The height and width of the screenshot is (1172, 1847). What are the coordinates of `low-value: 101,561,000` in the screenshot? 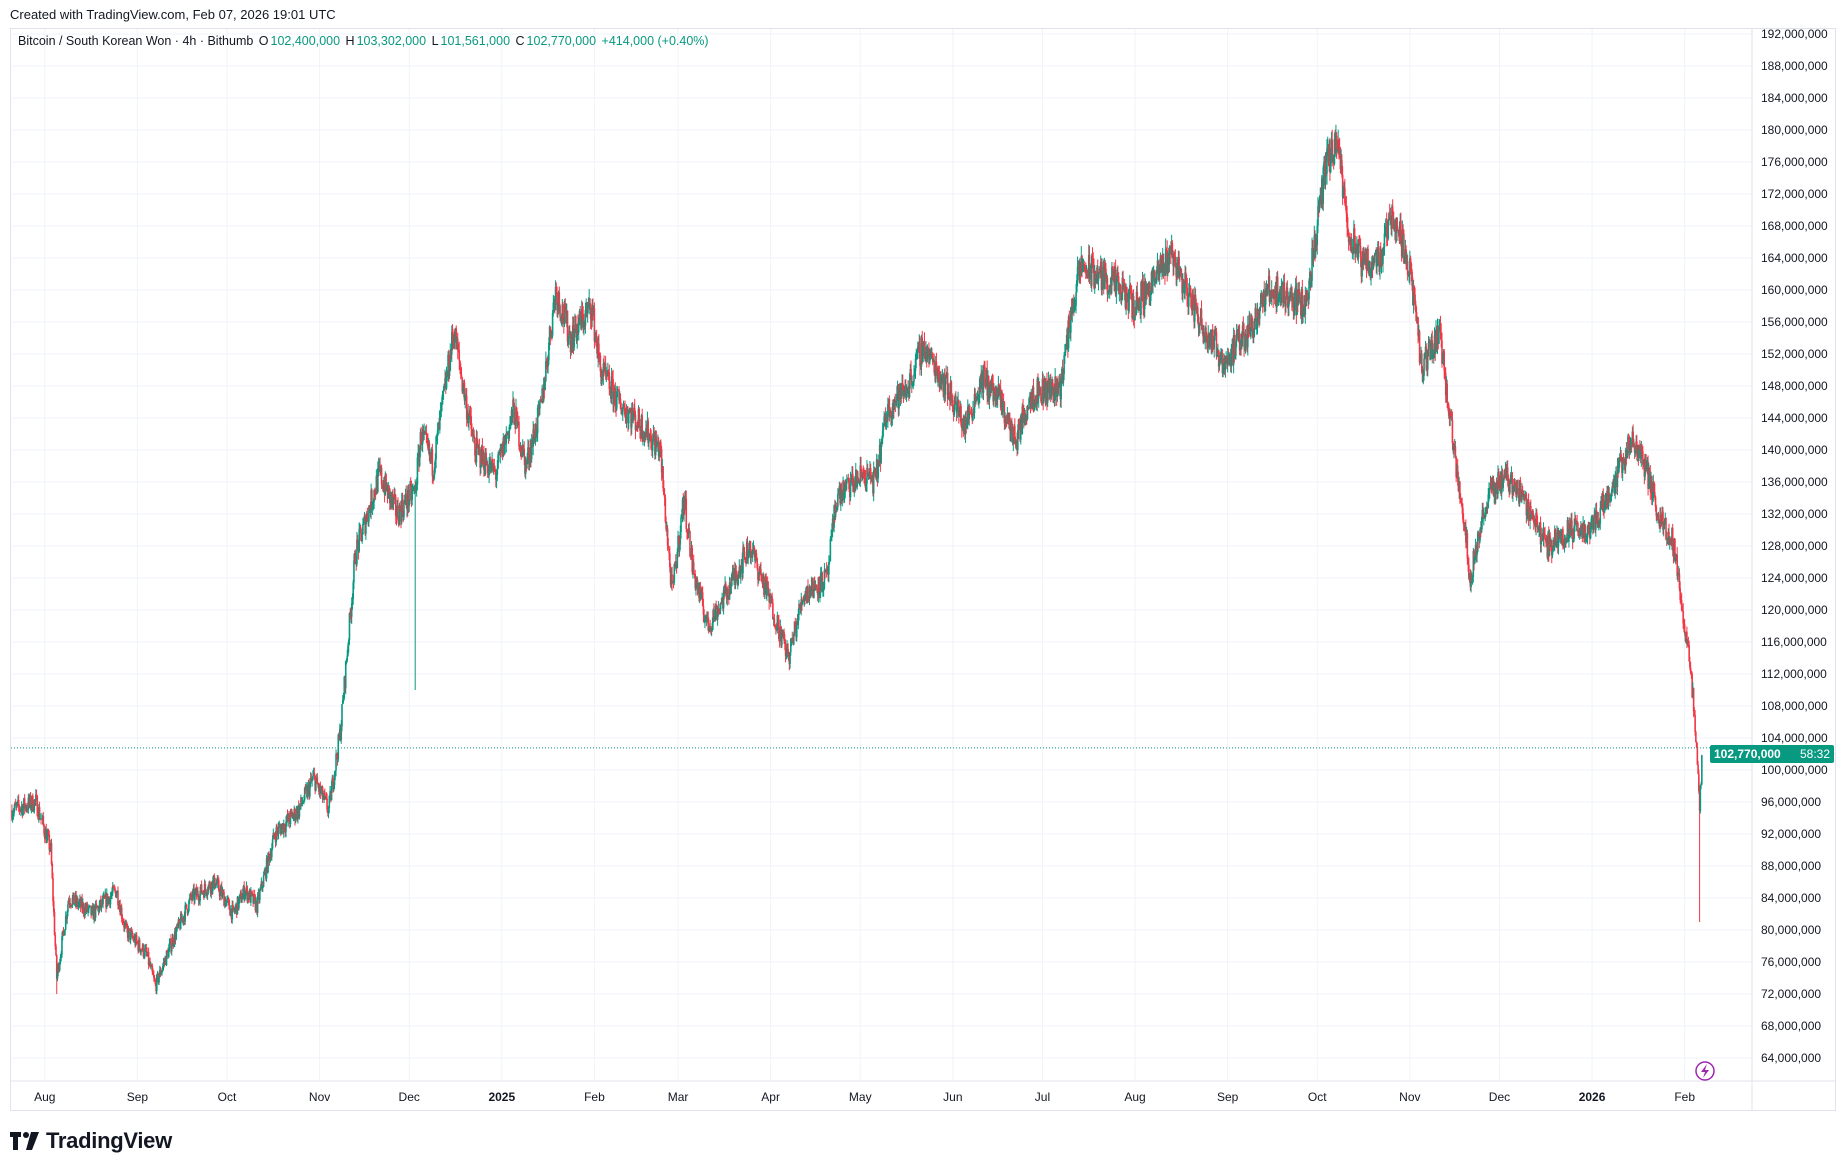 It's located at (475, 41).